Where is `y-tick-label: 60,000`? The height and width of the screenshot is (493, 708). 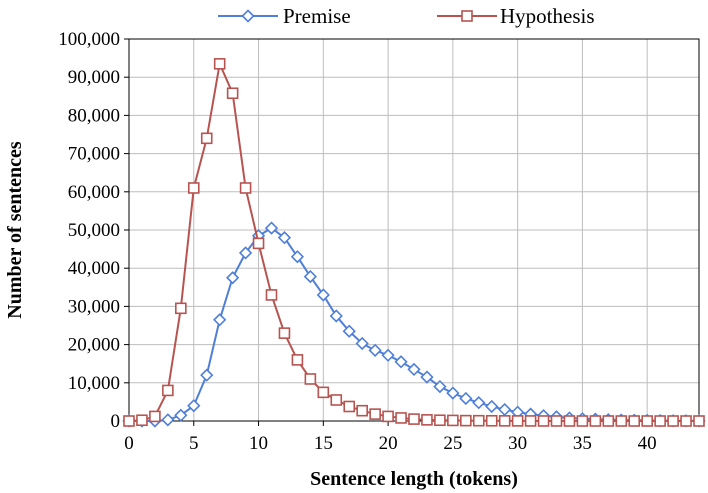
y-tick-label: 60,000 is located at coordinates (94, 192).